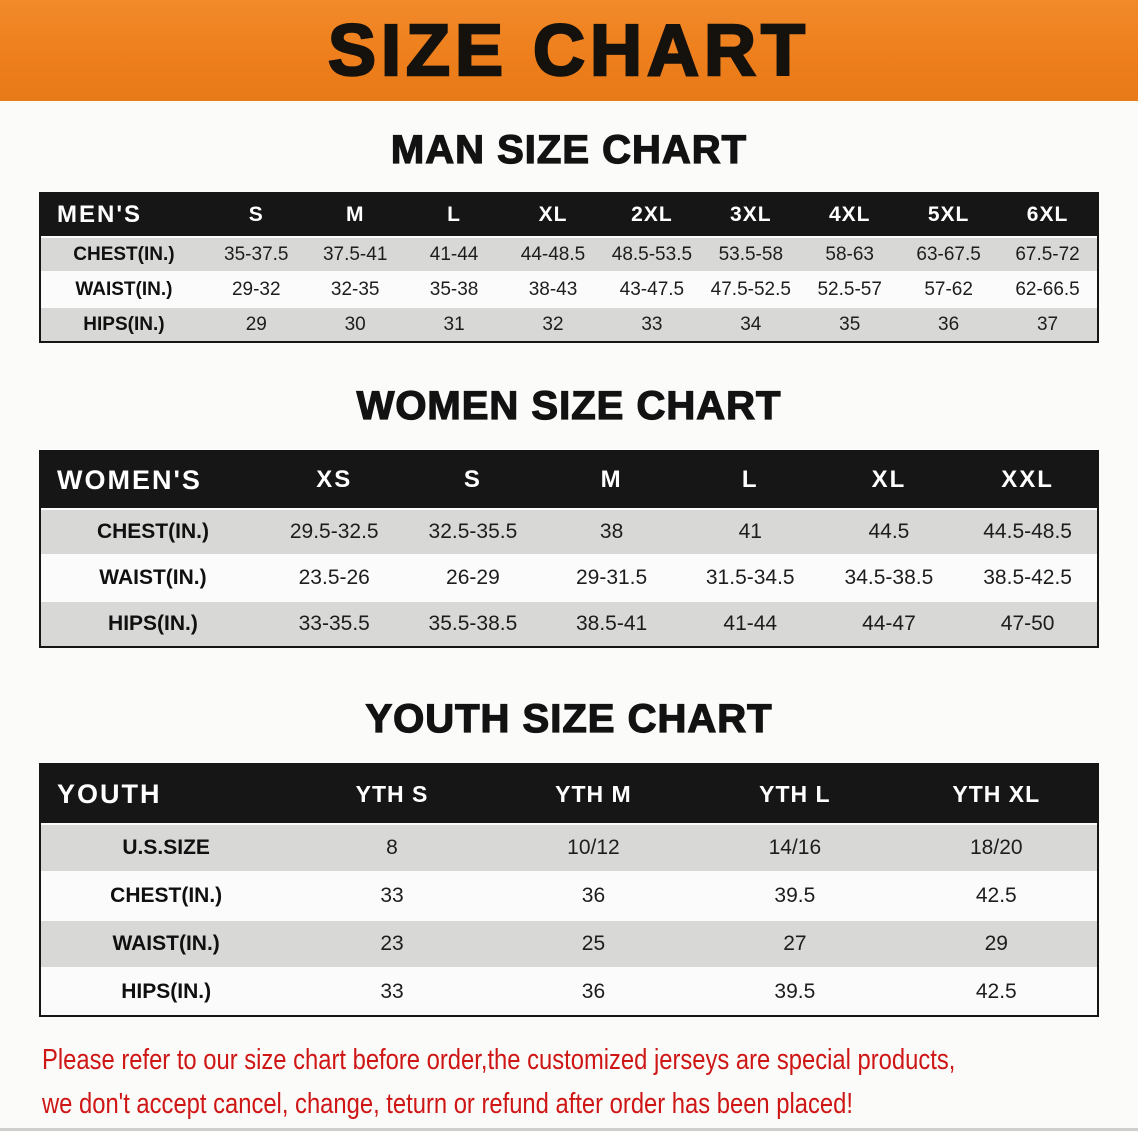 The height and width of the screenshot is (1132, 1138). I want to click on value-cell: 31, so click(454, 323).